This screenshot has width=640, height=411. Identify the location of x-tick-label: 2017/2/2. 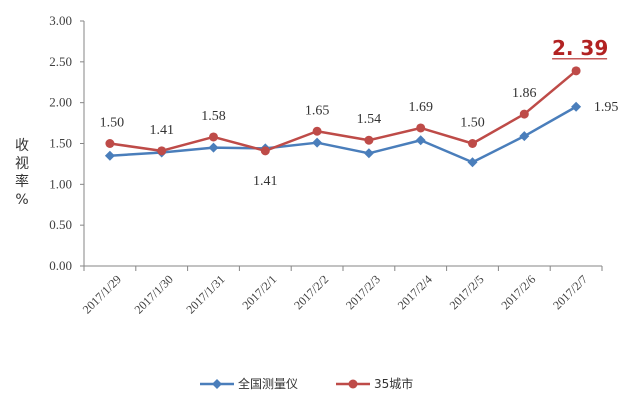
(311, 292).